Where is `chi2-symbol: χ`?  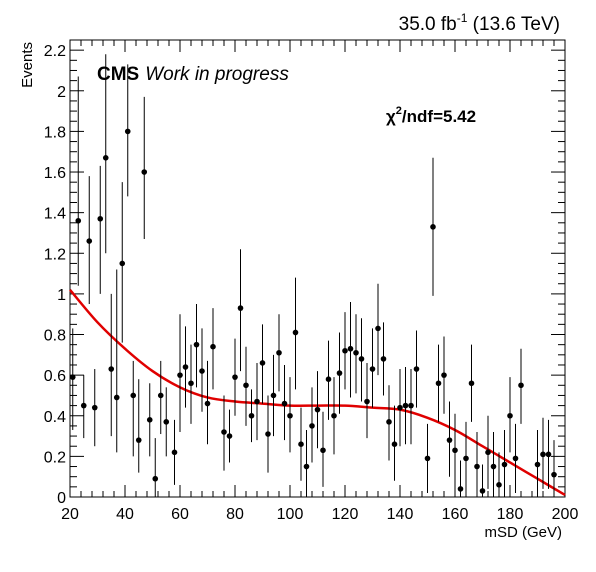
chi2-symbol: χ is located at coordinates (391, 116).